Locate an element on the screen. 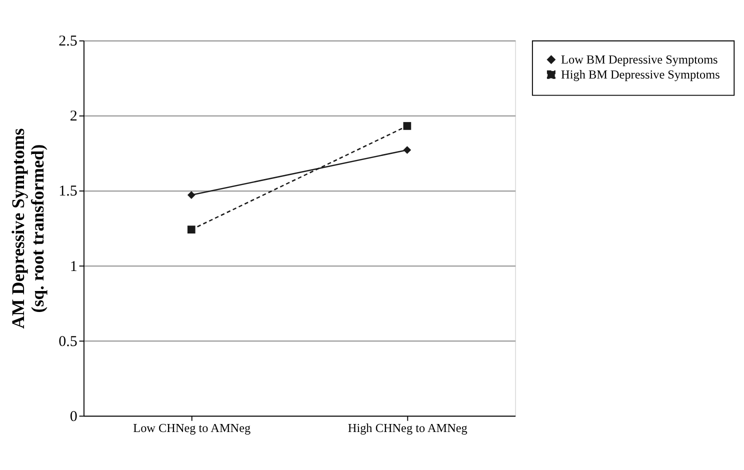 This screenshot has height=470, width=744. x-tick-label: High CHNeg to AMNeg is located at coordinates (408, 428).